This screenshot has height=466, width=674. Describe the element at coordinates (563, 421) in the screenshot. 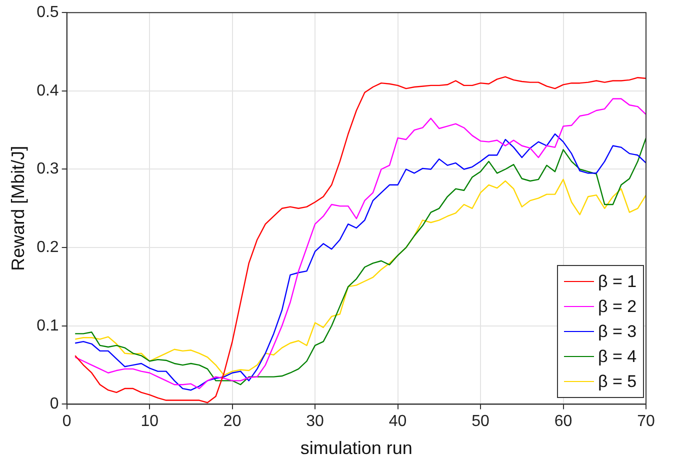

I see `x-tick-label: 60` at that location.